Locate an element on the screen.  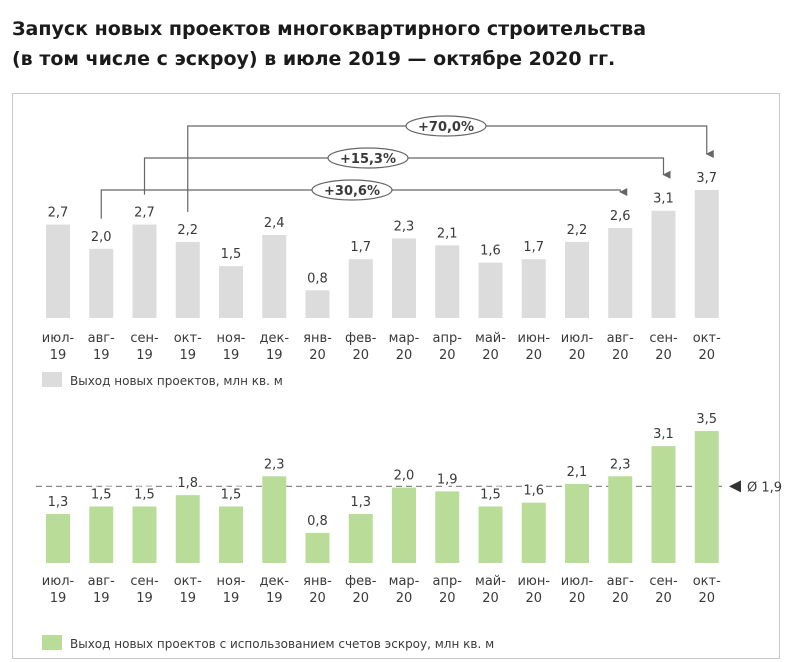
bottom-value-label: 1,9 is located at coordinates (447, 479).